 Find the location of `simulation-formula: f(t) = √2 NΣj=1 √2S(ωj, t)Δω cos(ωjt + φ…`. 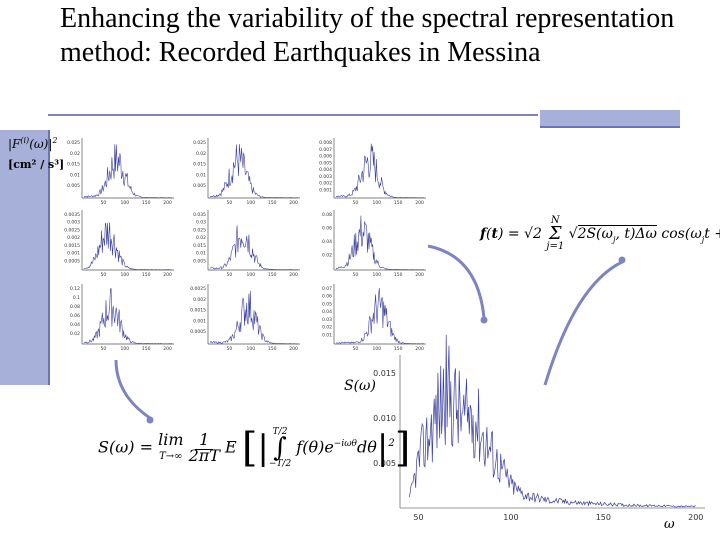

simulation-formula: f(t) = √2 NΣj=1 √2S(ωj, t)Δω cos(ωjt + φ… is located at coordinates (600, 234).